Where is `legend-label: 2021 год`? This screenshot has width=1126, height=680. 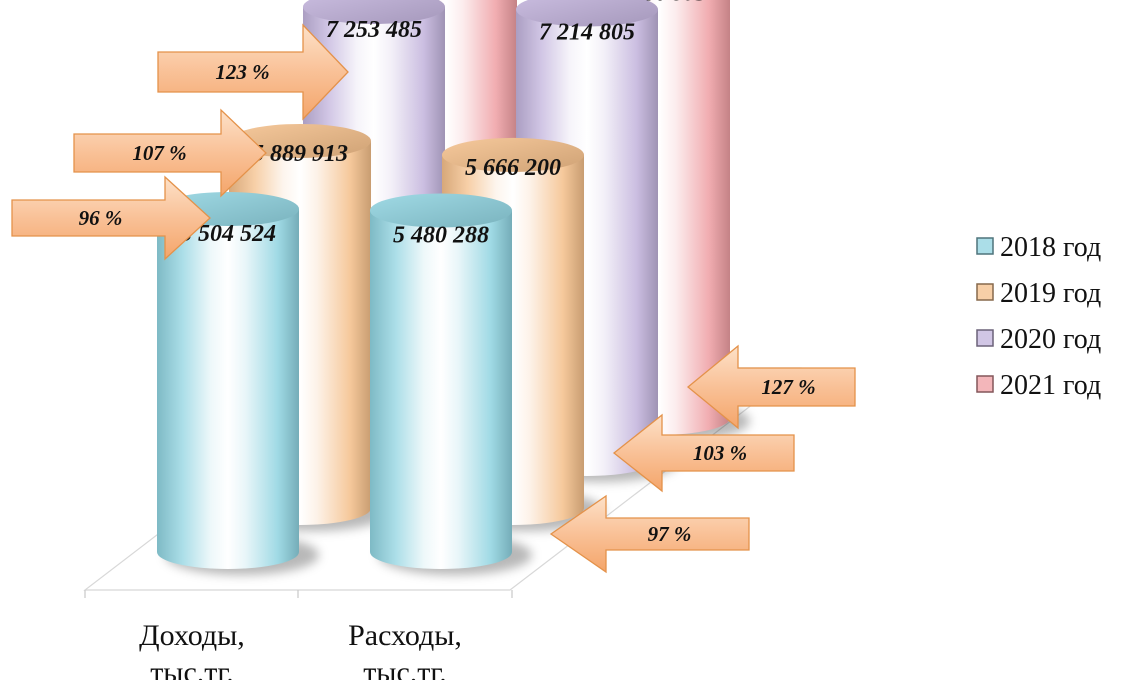
legend-label: 2021 год is located at coordinates (1050, 385).